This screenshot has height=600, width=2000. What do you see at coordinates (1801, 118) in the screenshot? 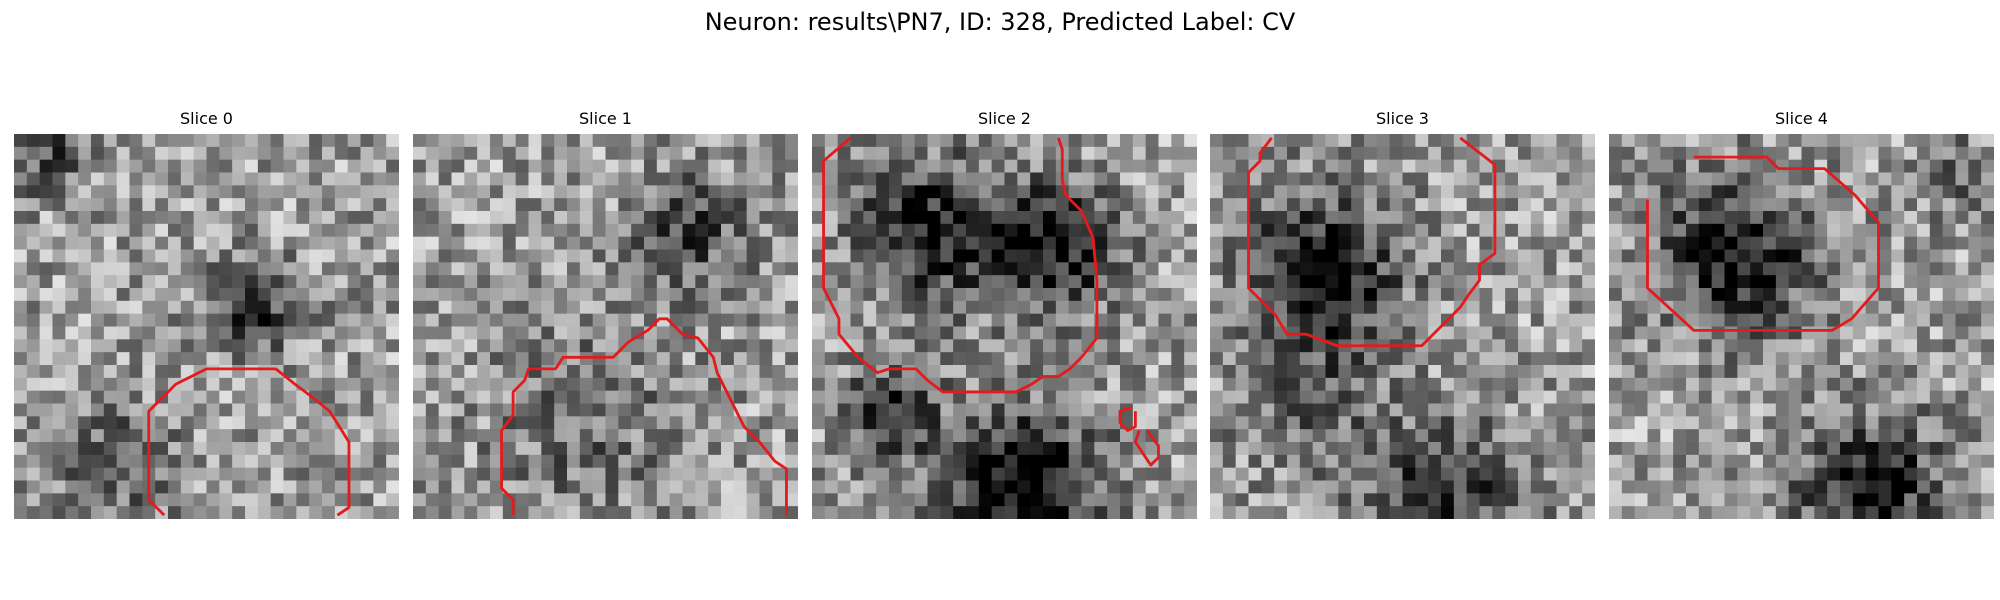
I see `panel-title: Slice 4` at bounding box center [1801, 118].